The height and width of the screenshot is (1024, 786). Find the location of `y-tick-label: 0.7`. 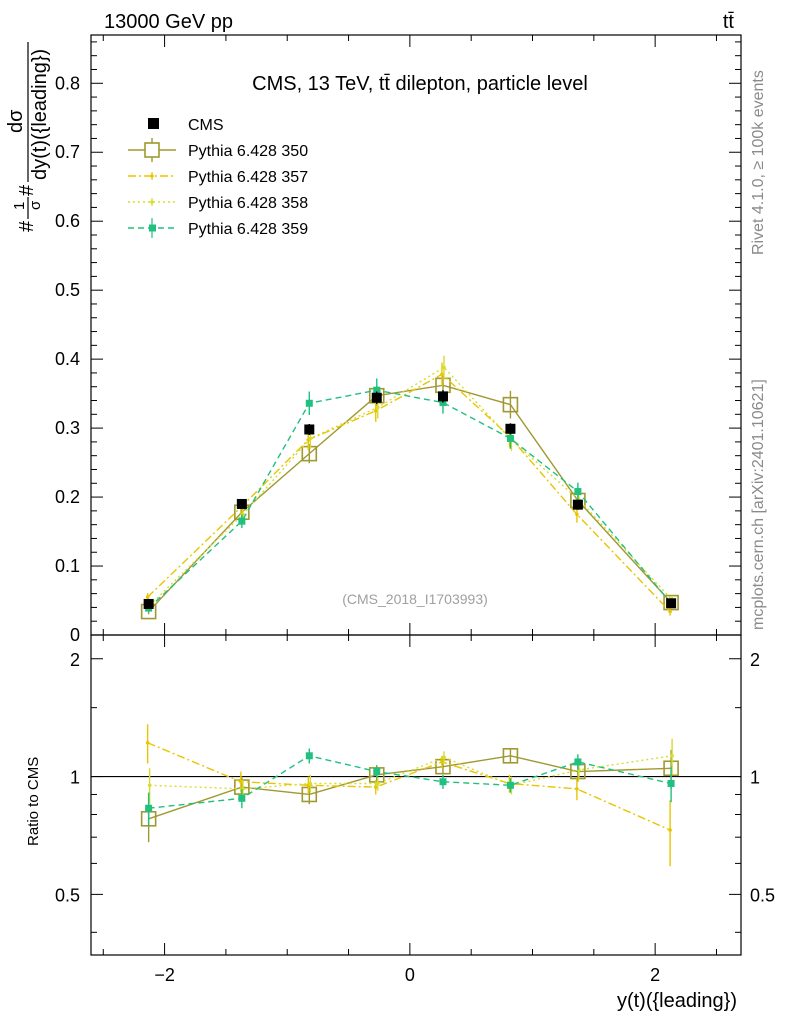

y-tick-label: 0.7 is located at coordinates (67, 152).